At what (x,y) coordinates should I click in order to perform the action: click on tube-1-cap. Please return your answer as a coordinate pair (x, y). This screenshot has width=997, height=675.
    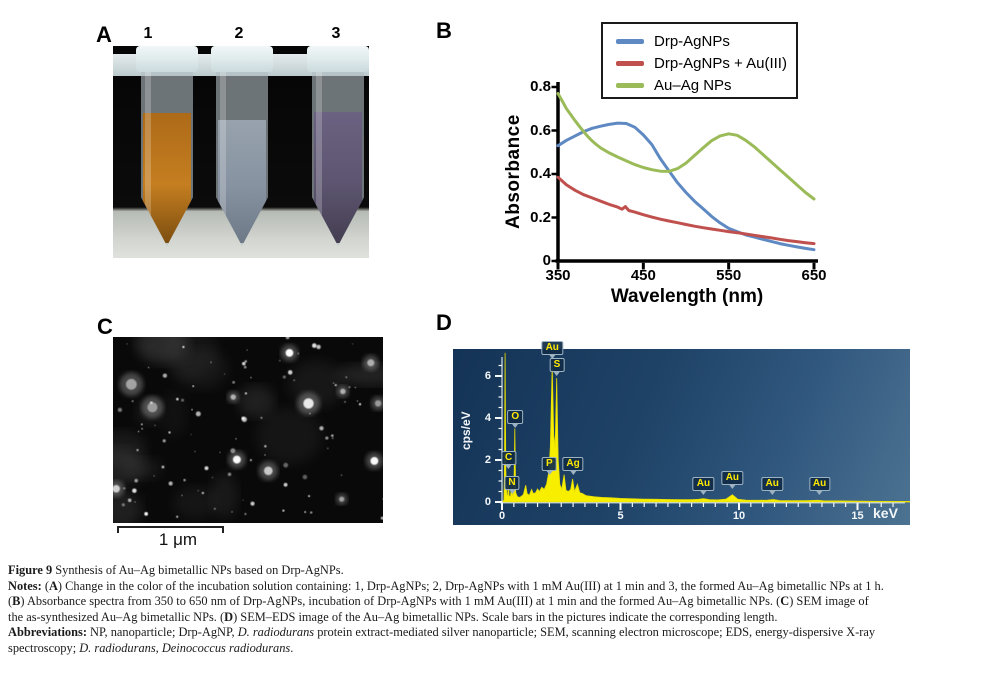
    Looking at the image, I should click on (167, 59).